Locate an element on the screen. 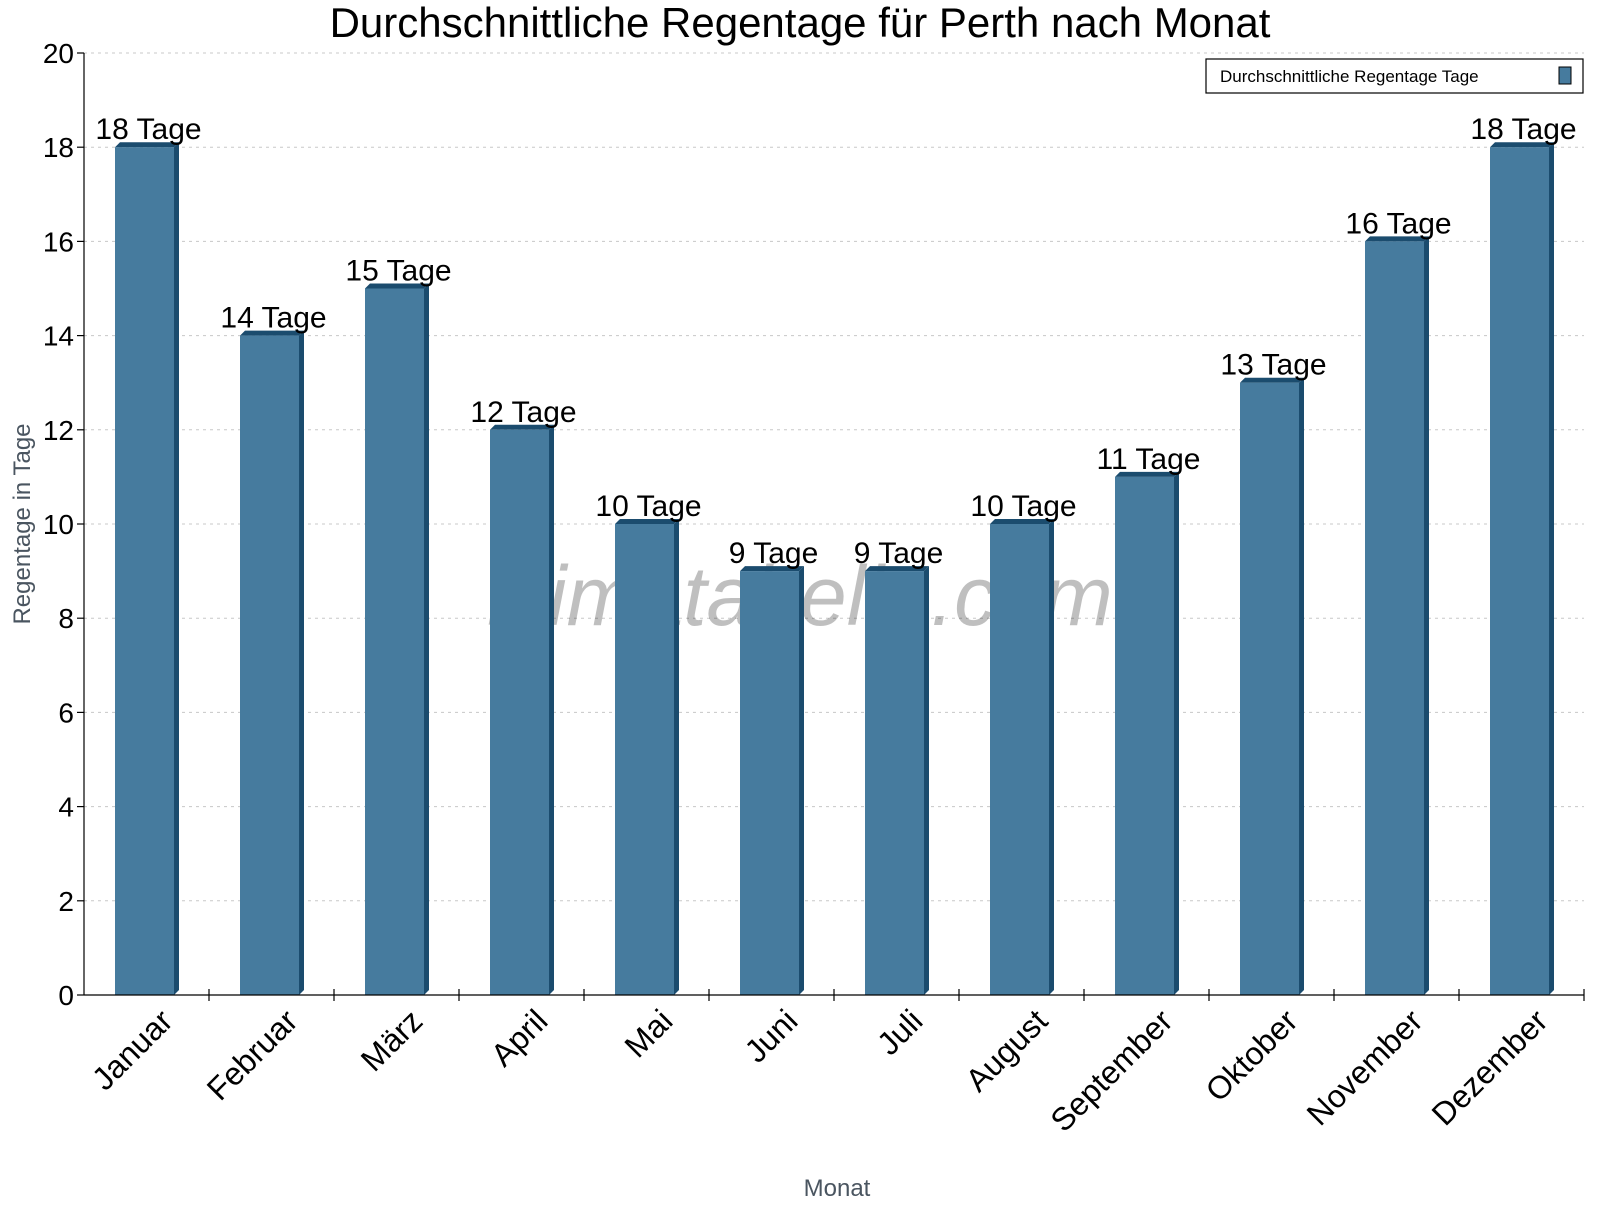 This screenshot has height=1205, width=1600. y-tick-label: 10 is located at coordinates (58, 524).